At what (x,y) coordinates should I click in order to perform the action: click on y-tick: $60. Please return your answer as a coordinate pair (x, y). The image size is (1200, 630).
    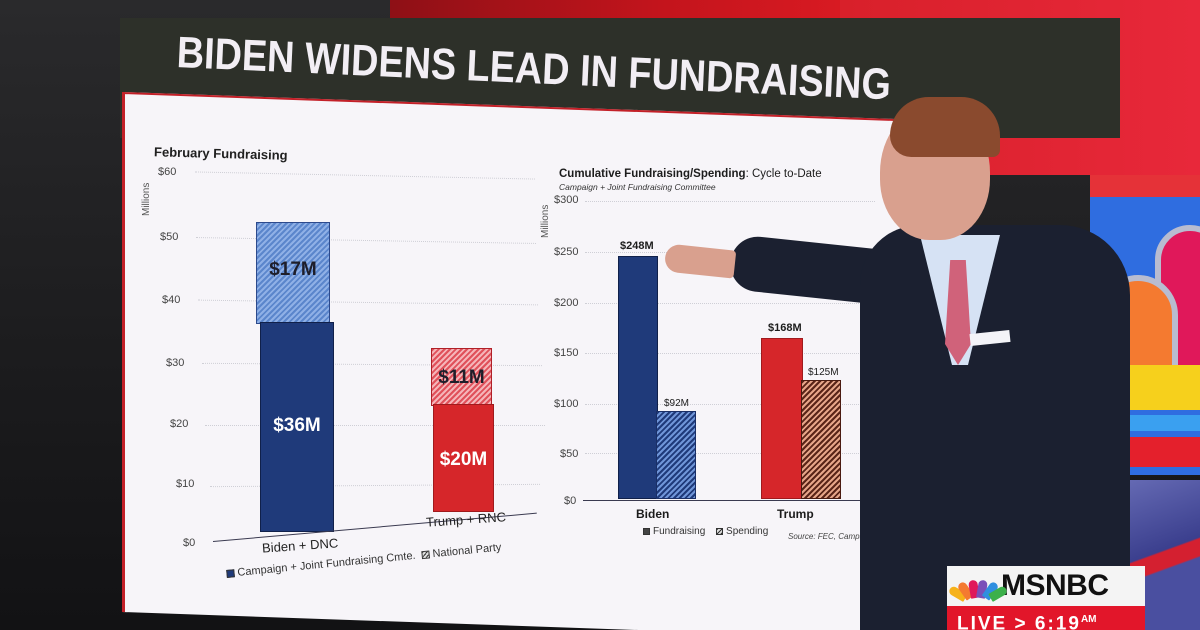
    Looking at the image, I should click on (167, 172).